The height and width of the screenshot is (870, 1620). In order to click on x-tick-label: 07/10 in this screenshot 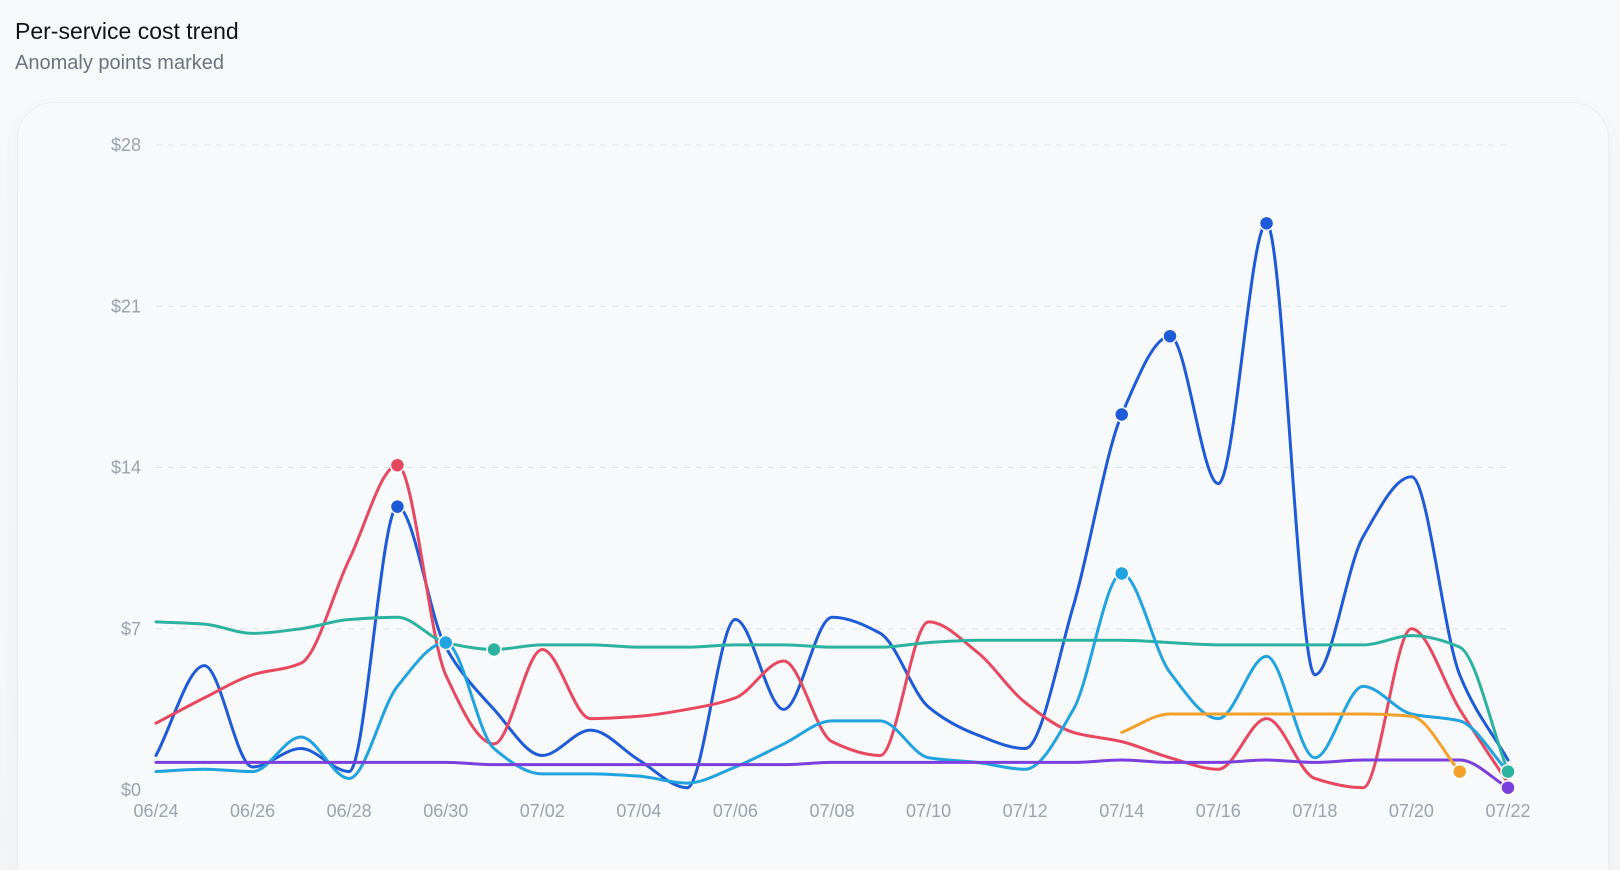, I will do `click(928, 811)`.